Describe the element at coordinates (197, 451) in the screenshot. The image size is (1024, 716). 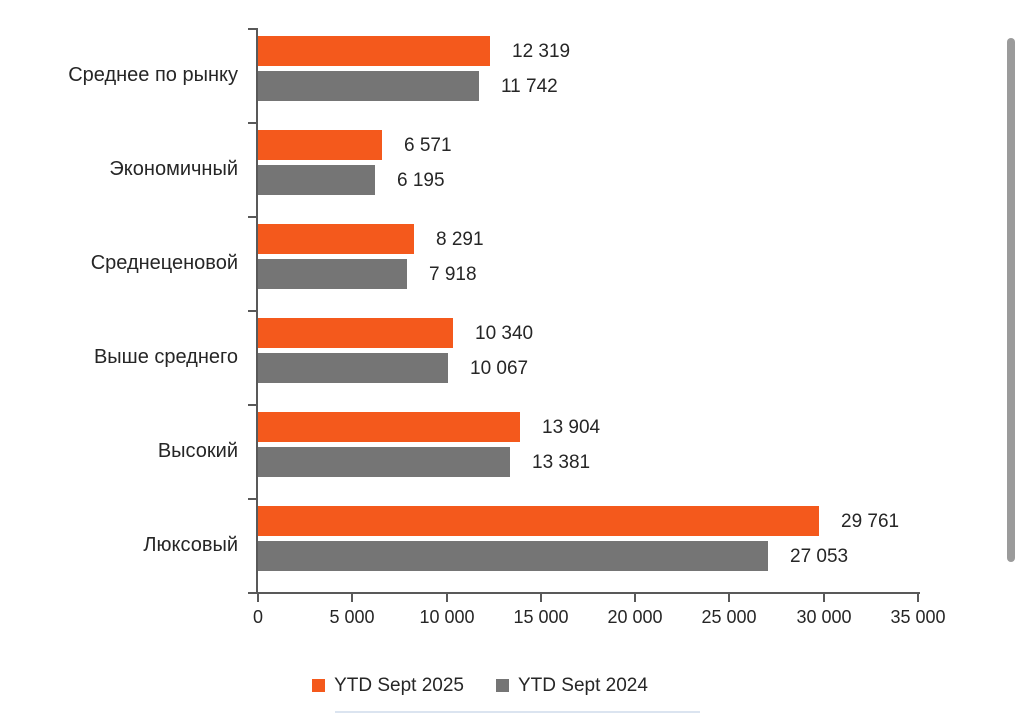
I see `category-label: Высокий` at that location.